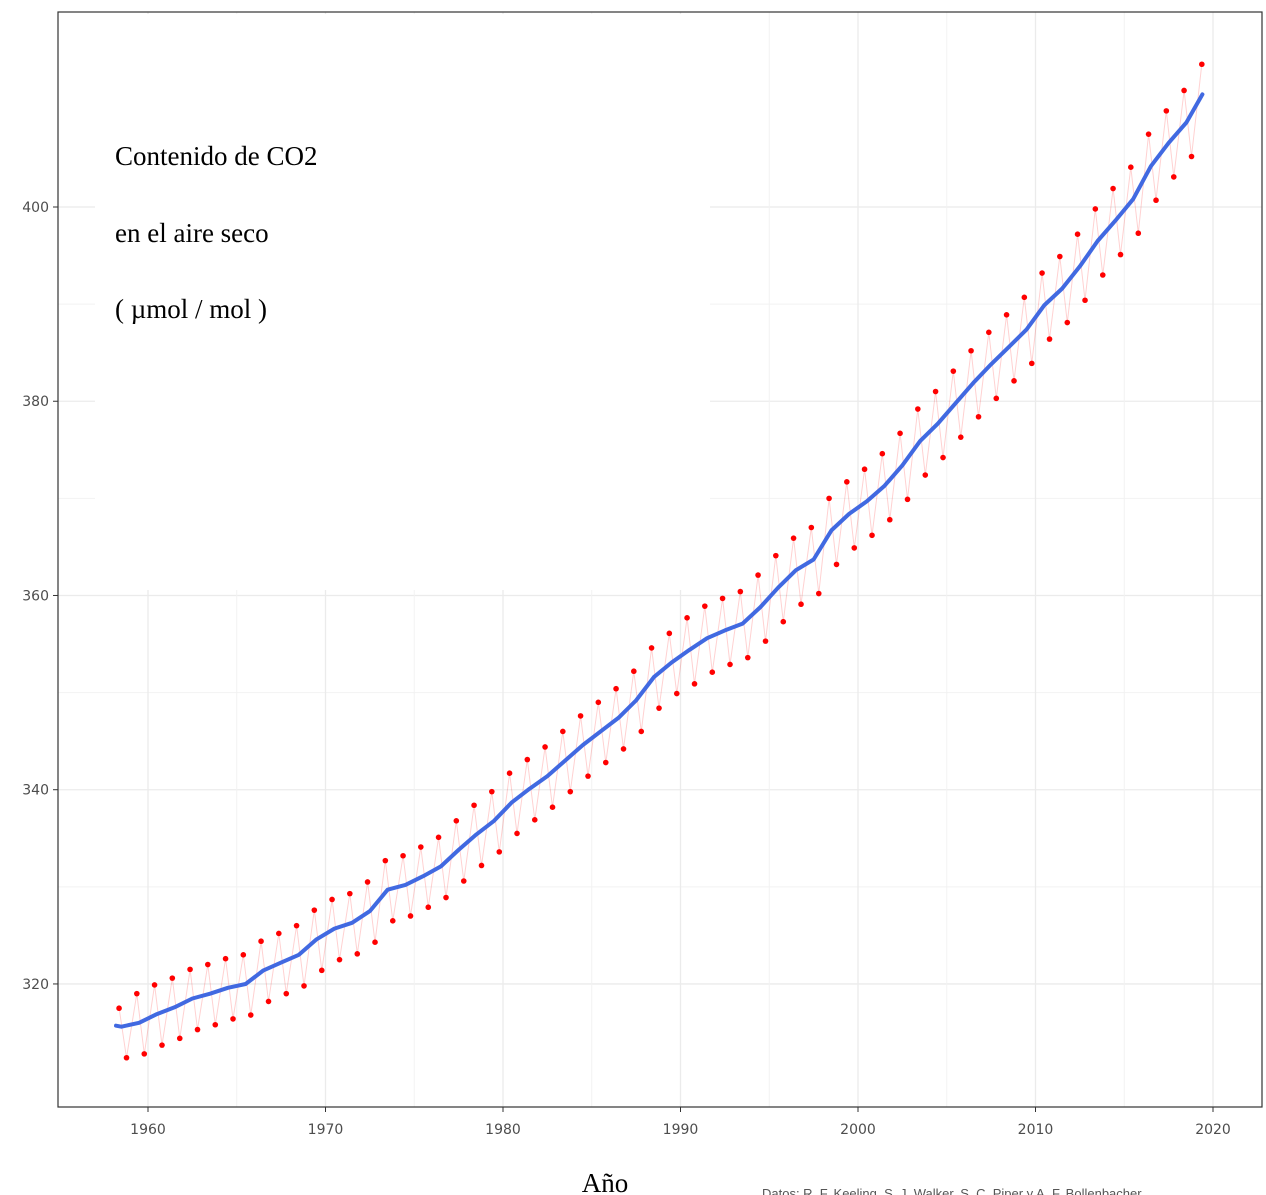 This screenshot has width=1266, height=1195. Describe the element at coordinates (216, 156) in the screenshot. I see `annotation: Contenido de CO2` at that location.